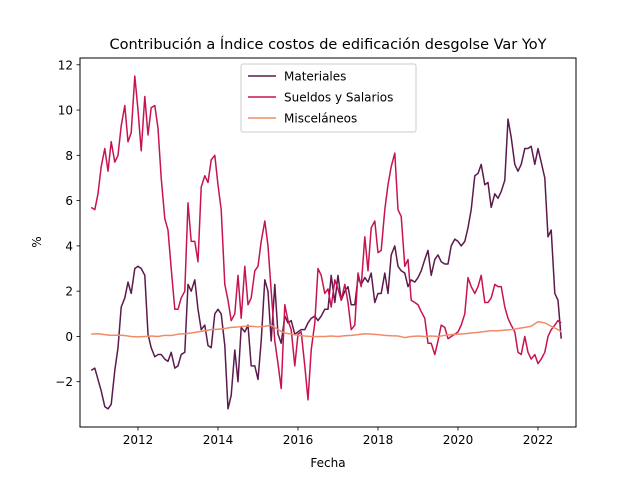 Image resolution: width=640 pixels, height=484 pixels. Describe the element at coordinates (37, 241) in the screenshot. I see `y-axis-label: %` at that location.